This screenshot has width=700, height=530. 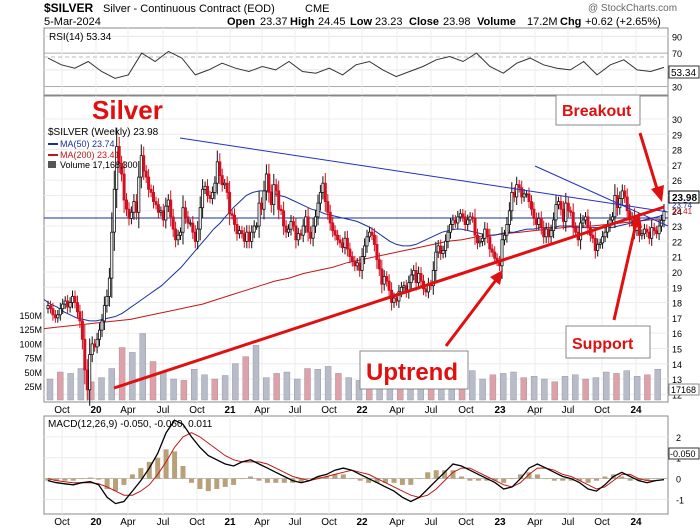 What do you see at coordinates (424, 175) in the screenshot?
I see `descending-trendline` at bounding box center [424, 175].